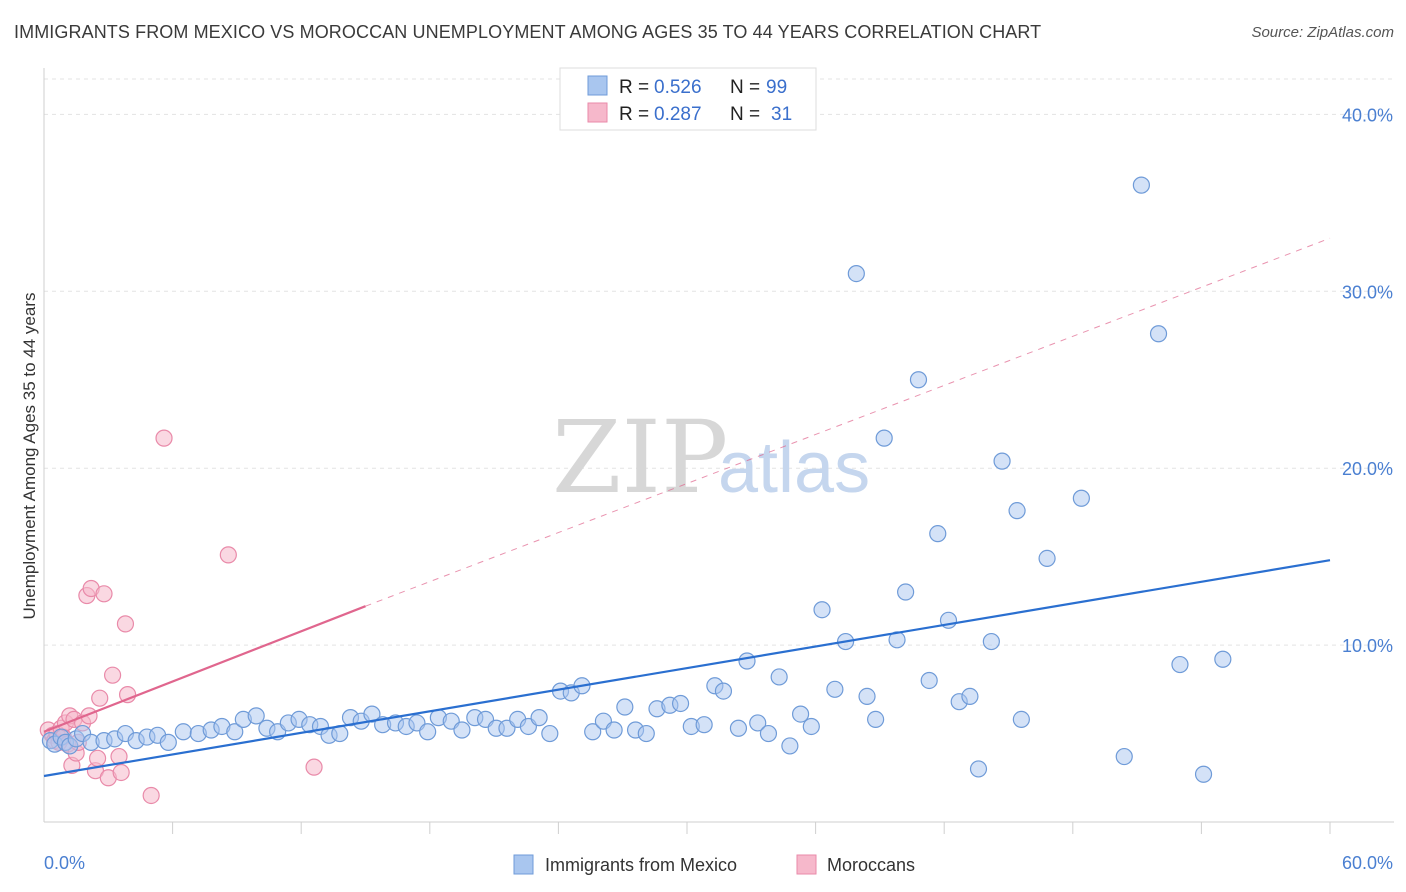  What do you see at coordinates (597, 112) in the screenshot?
I see `legend-swatch-moroccans` at bounding box center [597, 112].